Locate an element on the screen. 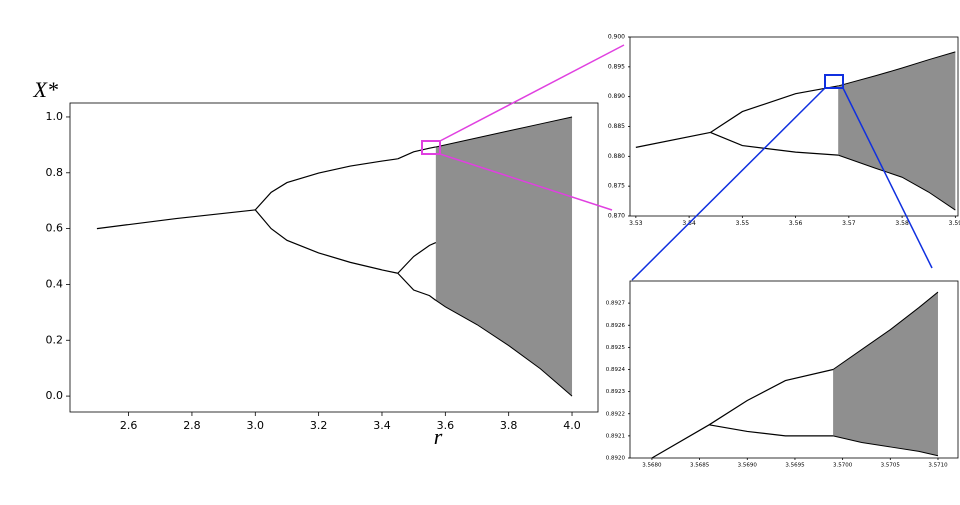  y-tick-label: 0.885 is located at coordinates (616, 126).